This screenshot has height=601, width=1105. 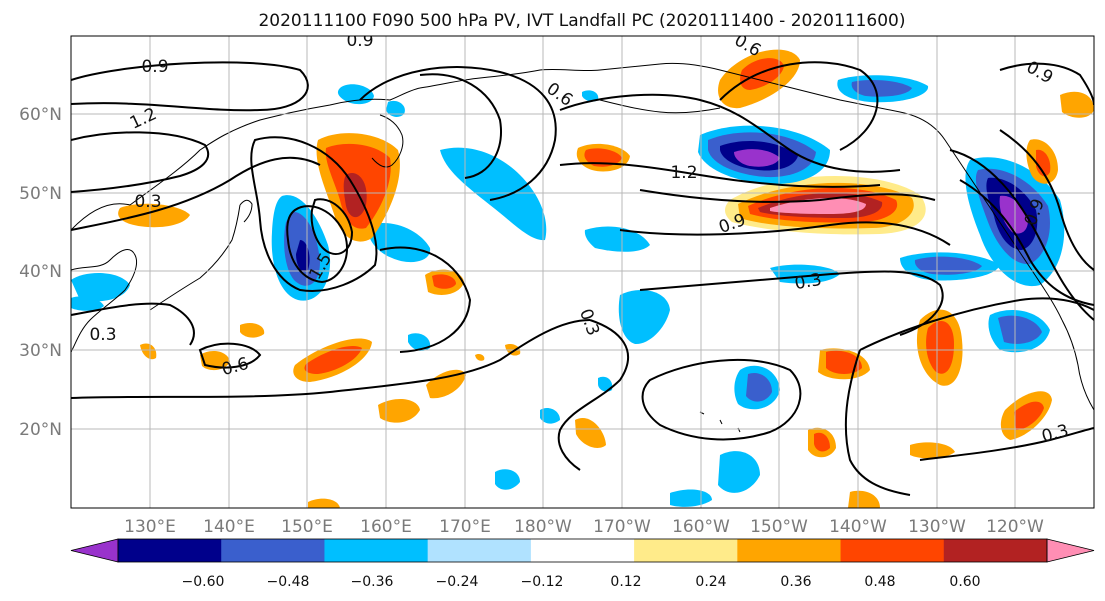 I want to click on shade-pos-33n-138e, so click(x=148, y=351).